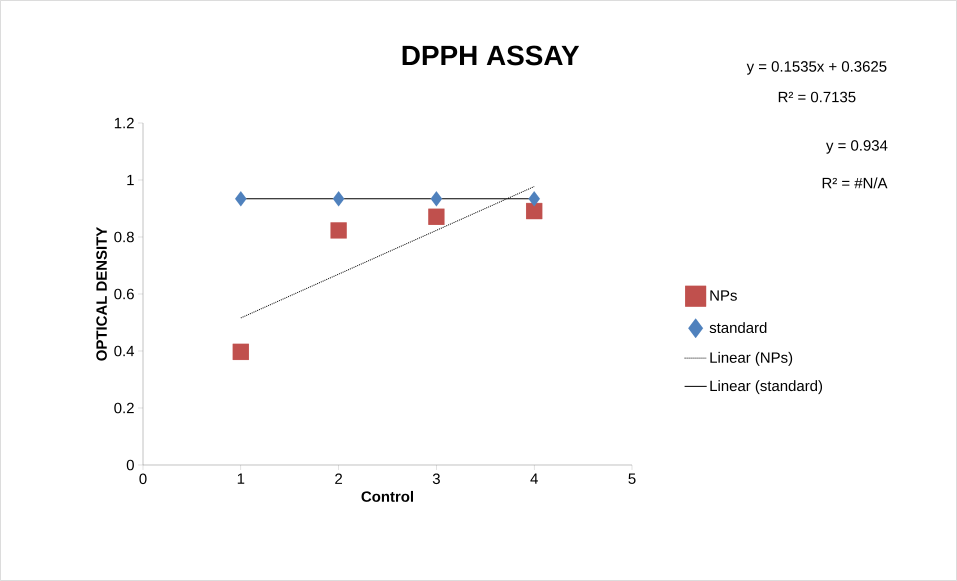  I want to click on x-tick-label: 3, so click(436, 478).